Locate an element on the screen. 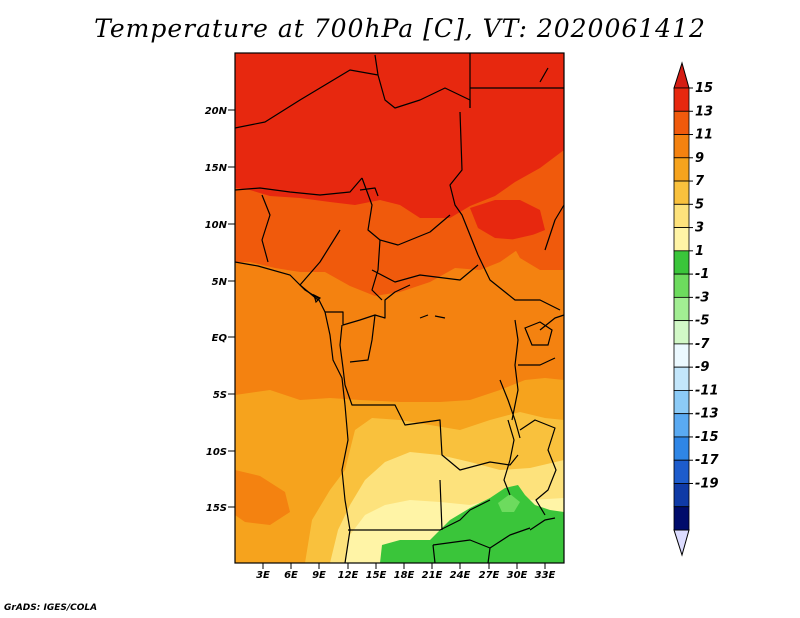 The width and height of the screenshot is (800, 618). lon-label-27e: 27E is located at coordinates (489, 575).